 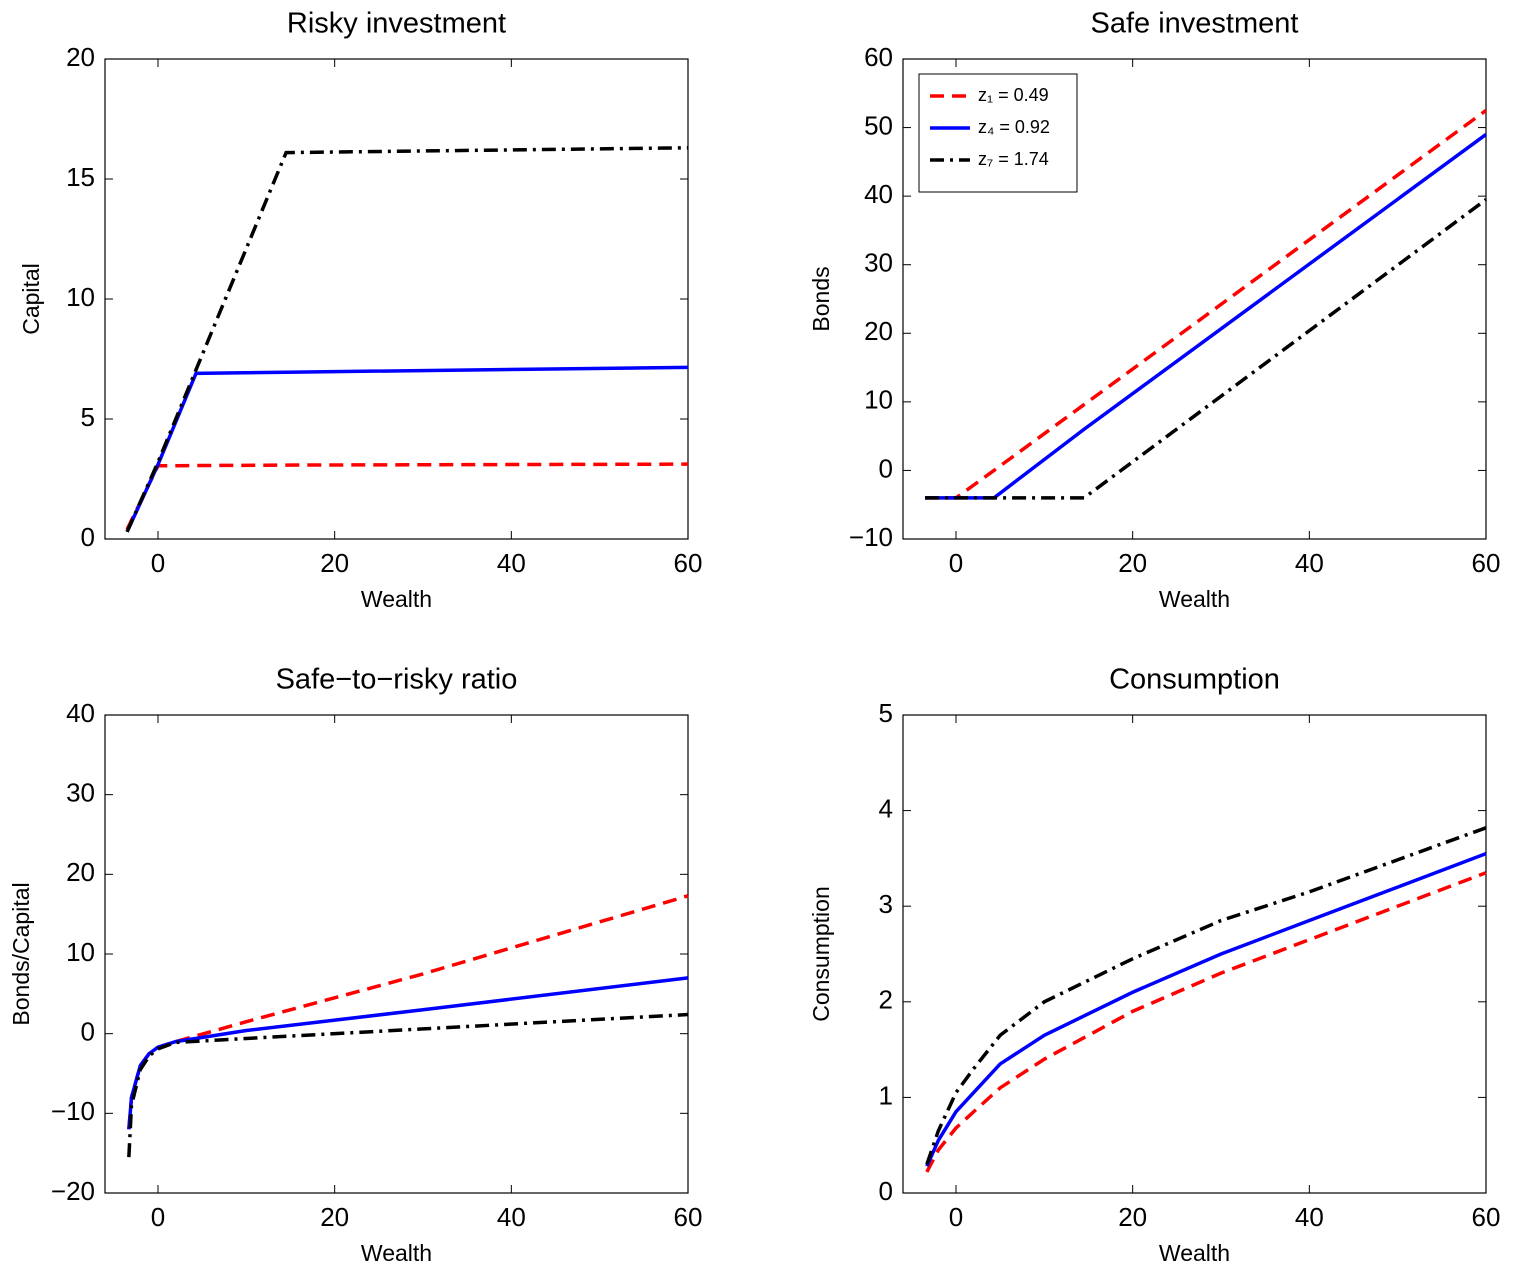 I want to click on y-axis-label: Bonds/Capital, so click(x=21, y=953).